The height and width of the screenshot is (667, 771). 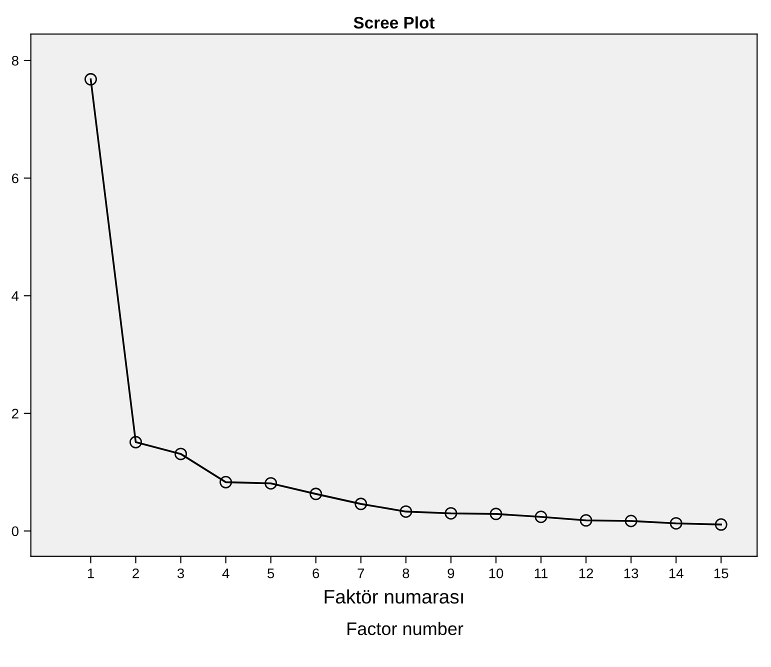 I want to click on x-tick-label: 11, so click(x=541, y=573).